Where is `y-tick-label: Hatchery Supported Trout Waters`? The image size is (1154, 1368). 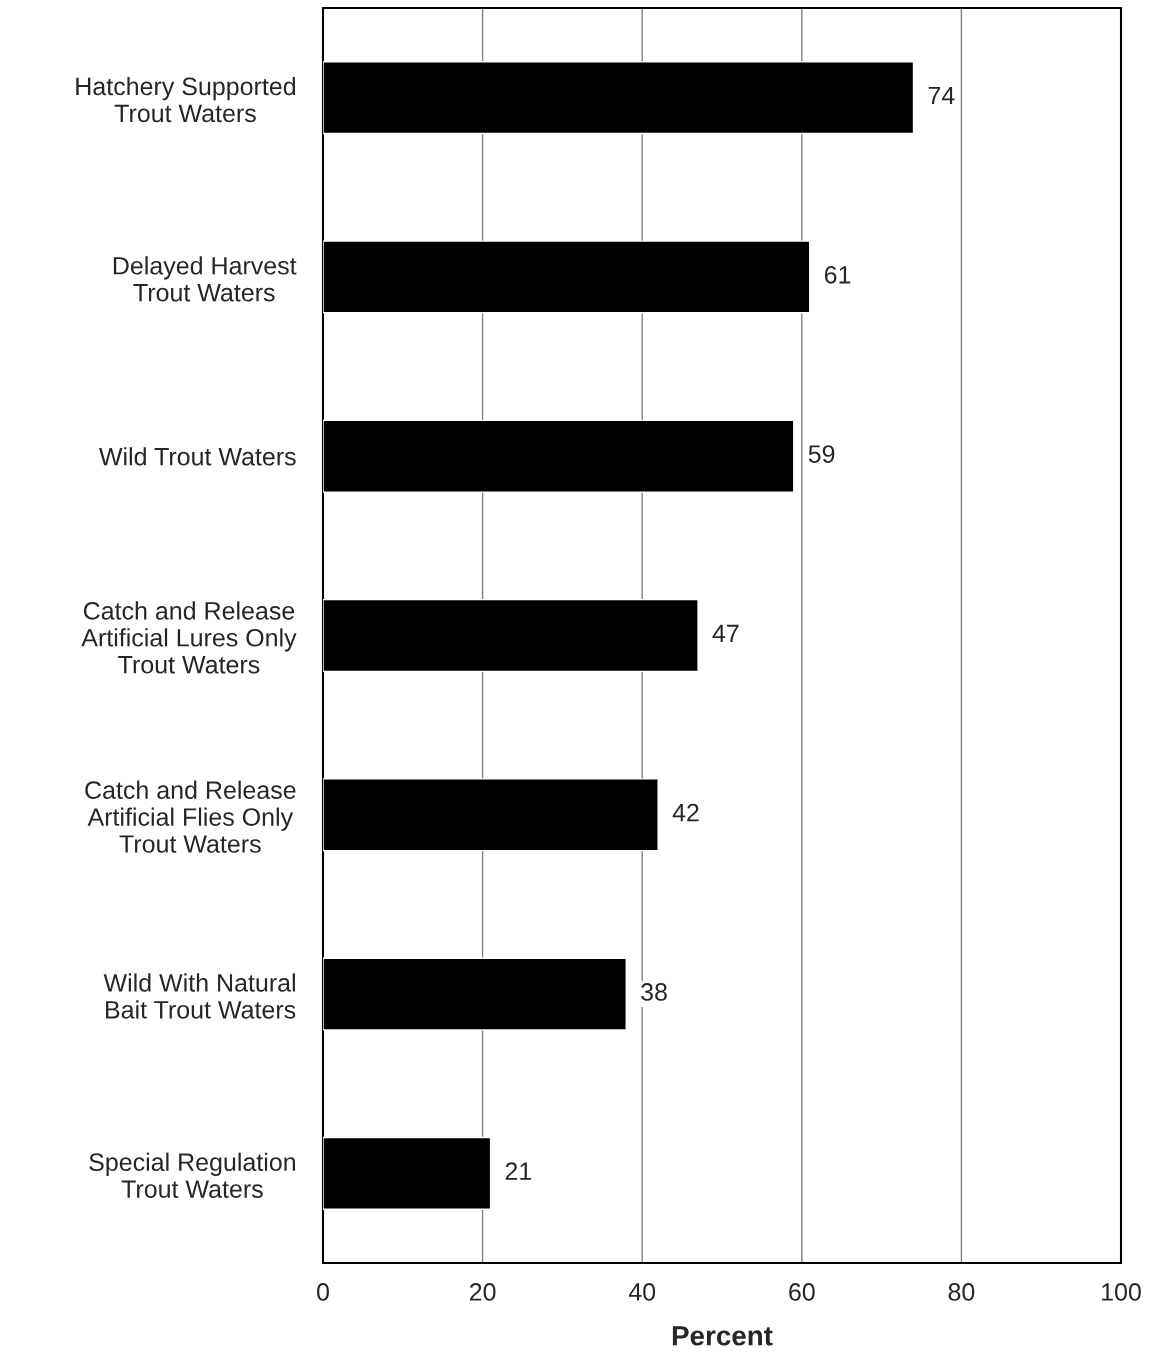
y-tick-label: Hatchery Supported Trout Waters is located at coordinates (186, 99).